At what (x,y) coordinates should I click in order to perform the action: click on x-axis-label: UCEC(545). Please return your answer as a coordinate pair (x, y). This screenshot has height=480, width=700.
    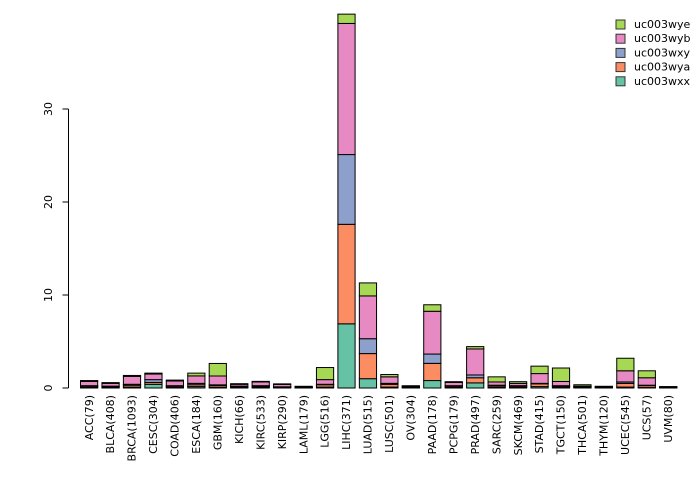
    Looking at the image, I should click on (625, 425).